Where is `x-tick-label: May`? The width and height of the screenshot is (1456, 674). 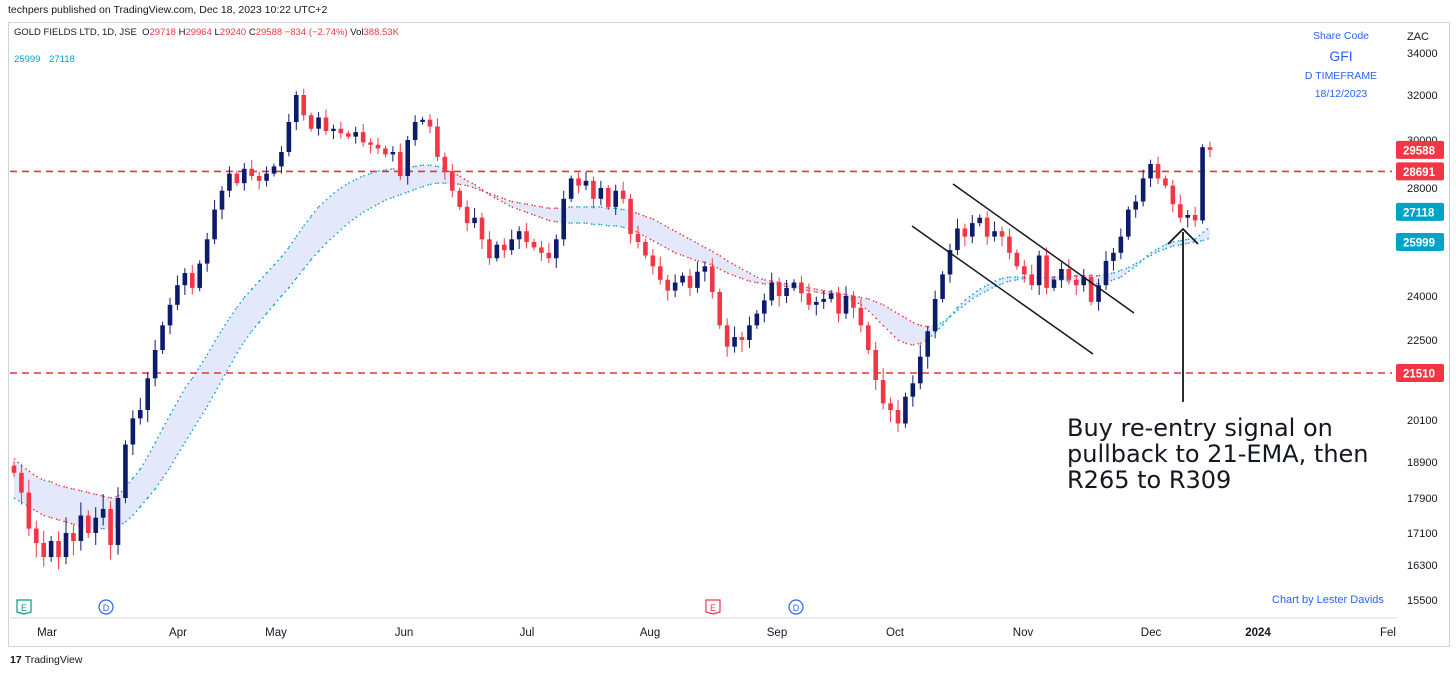
x-tick-label: May is located at coordinates (276, 633).